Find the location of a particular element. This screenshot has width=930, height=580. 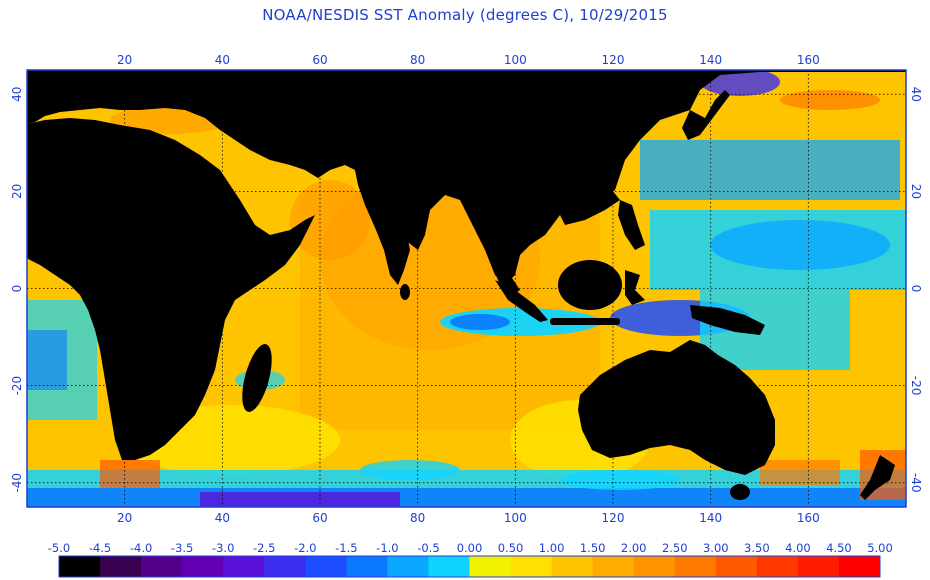

lat-tick-label-left: 40 is located at coordinates (17, 94).